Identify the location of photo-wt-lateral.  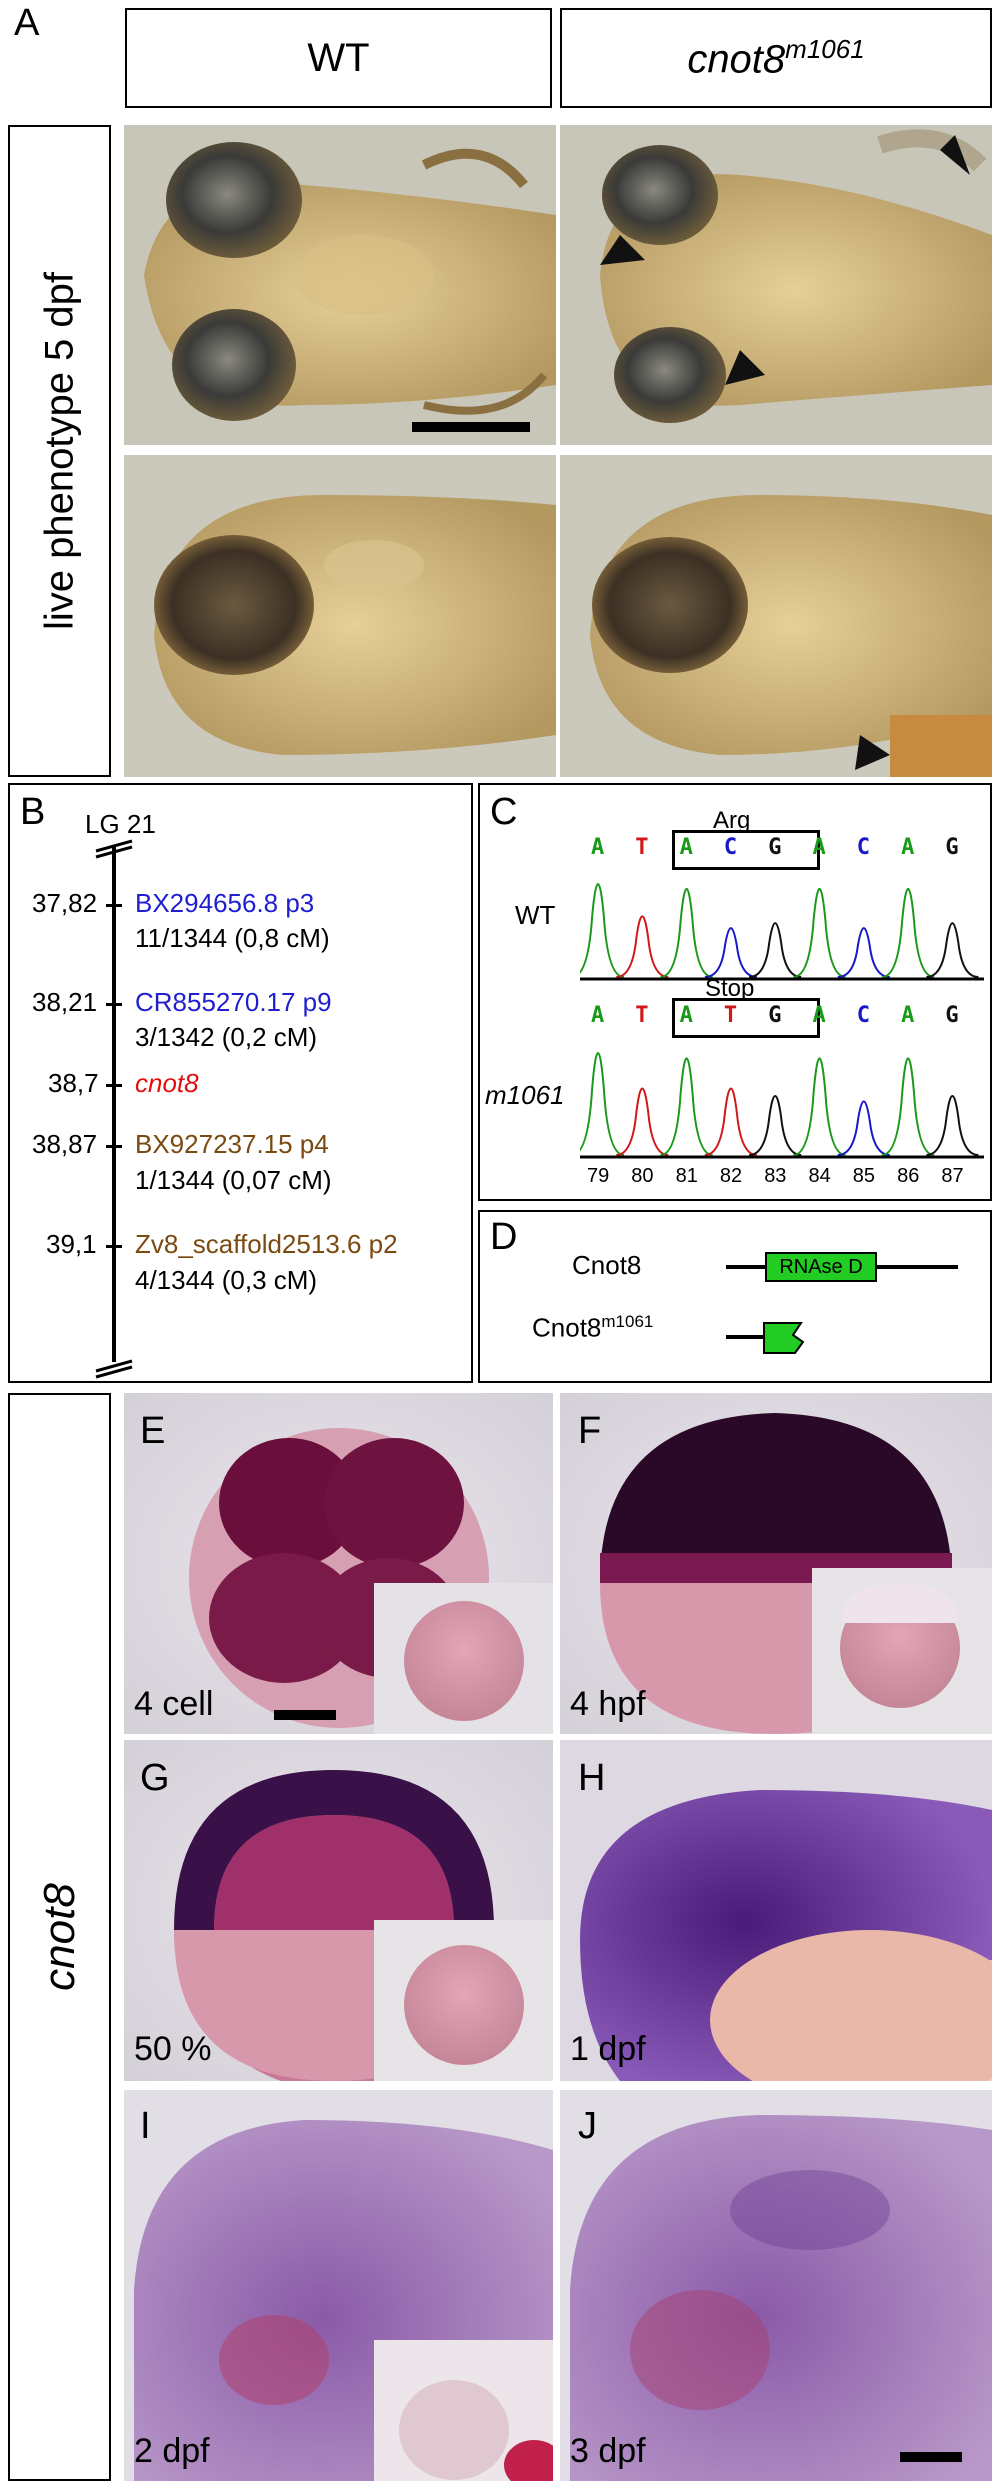
(340, 616).